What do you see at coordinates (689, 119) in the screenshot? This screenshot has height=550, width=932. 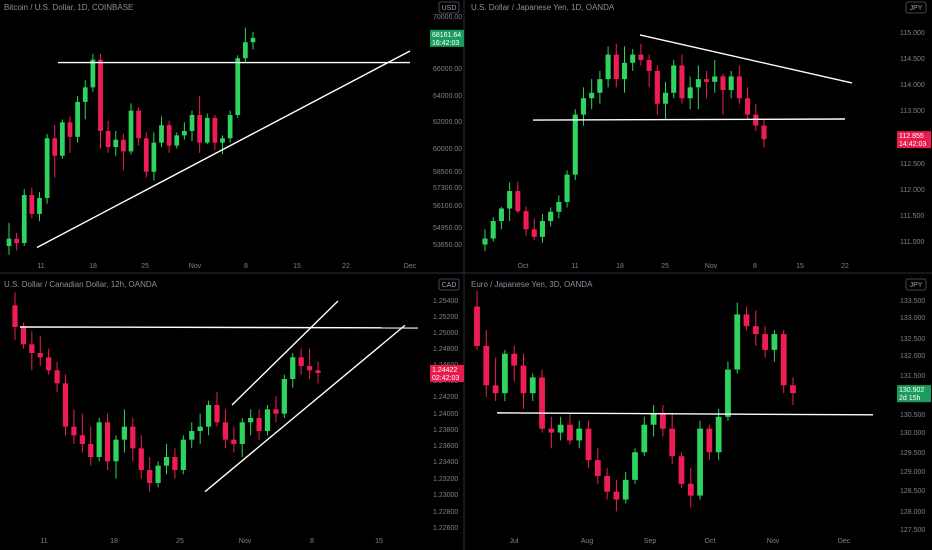 I see `trendline-support` at bounding box center [689, 119].